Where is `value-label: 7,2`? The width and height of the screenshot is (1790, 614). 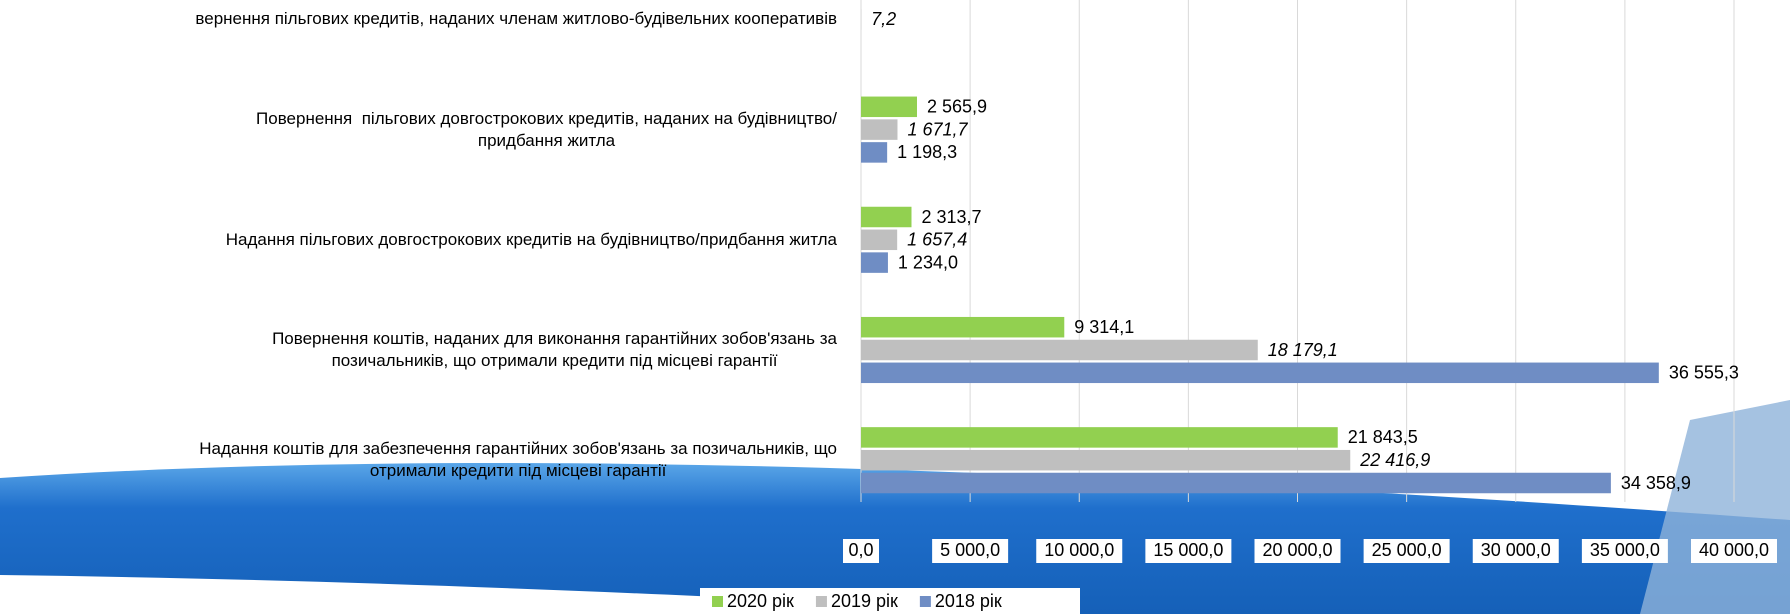
value-label: 7,2 is located at coordinates (883, 19).